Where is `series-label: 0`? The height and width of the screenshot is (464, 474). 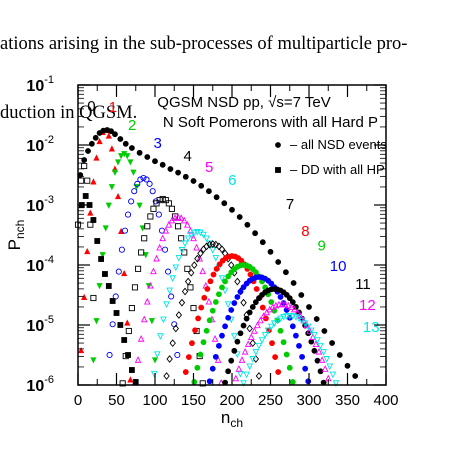 series-label: 0 is located at coordinates (91, 106).